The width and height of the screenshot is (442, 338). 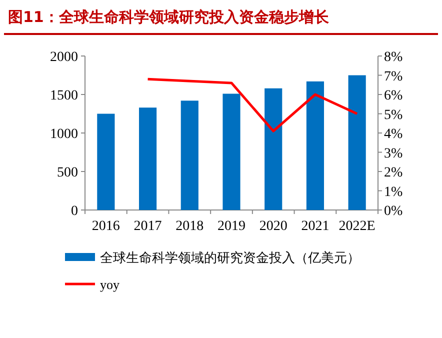 What do you see at coordinates (190, 226) in the screenshot?
I see `x-tick-label: 2018` at bounding box center [190, 226].